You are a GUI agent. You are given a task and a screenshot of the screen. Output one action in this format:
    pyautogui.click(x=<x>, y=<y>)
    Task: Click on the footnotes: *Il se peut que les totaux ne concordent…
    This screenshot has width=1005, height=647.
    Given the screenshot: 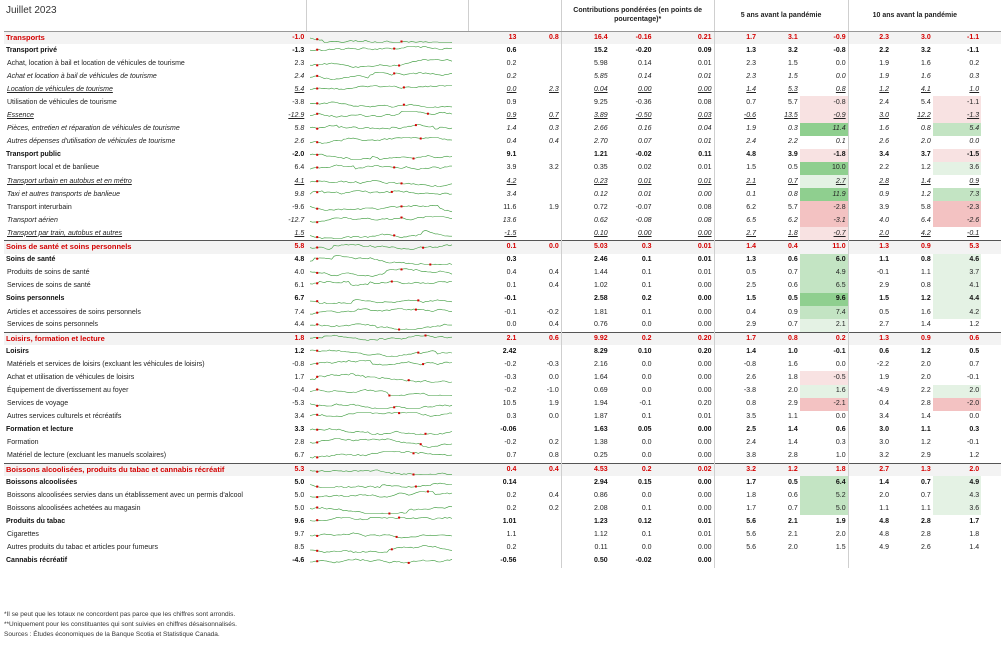 What is the action you would take?
    pyautogui.click(x=120, y=625)
    